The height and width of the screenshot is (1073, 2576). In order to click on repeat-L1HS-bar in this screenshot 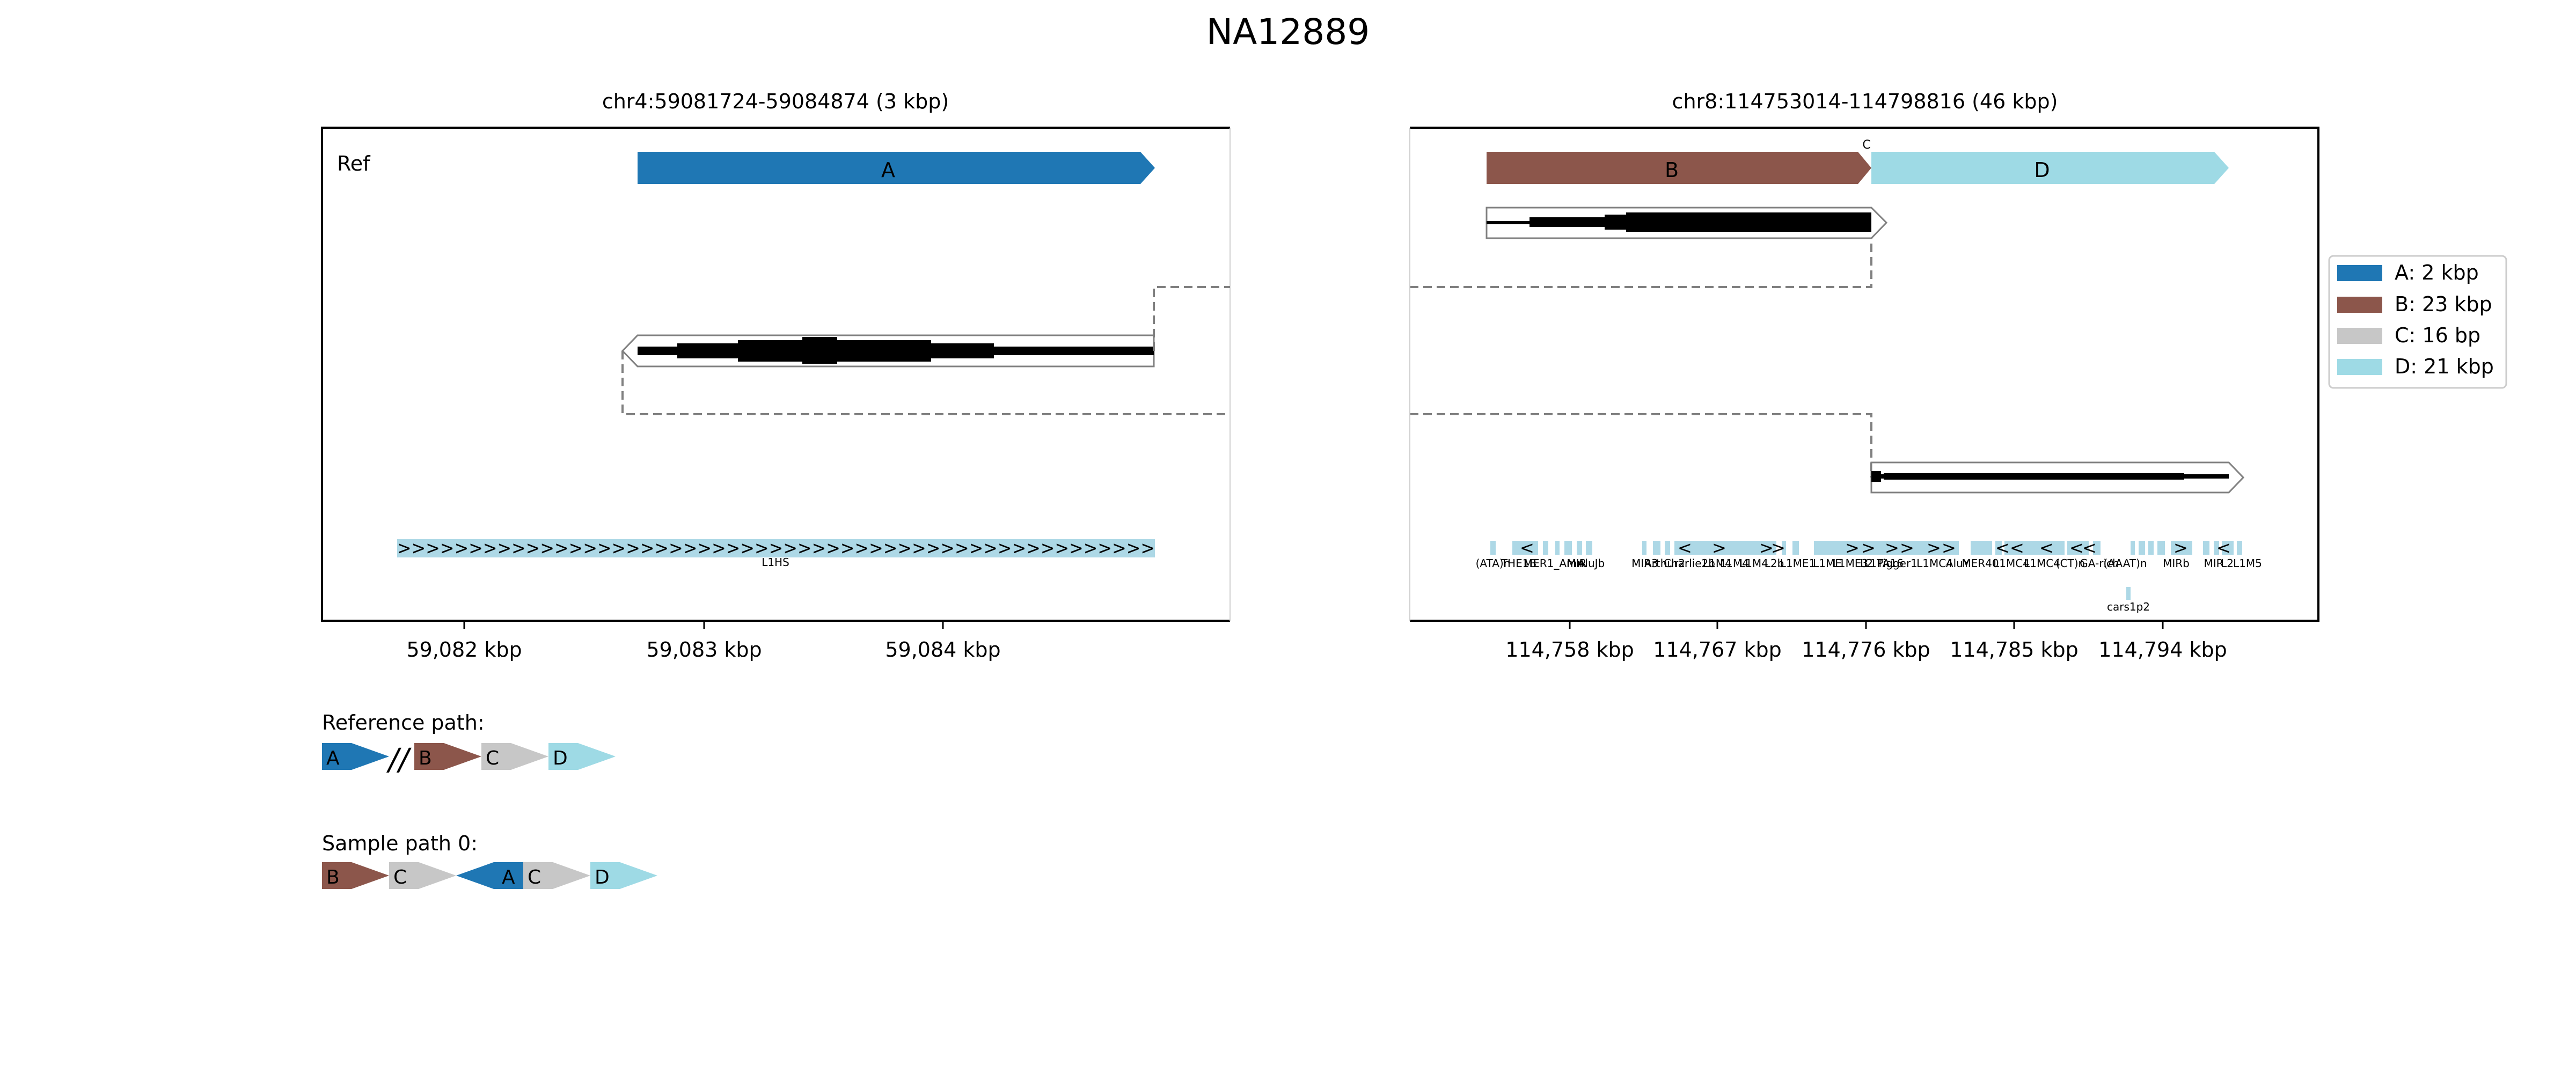, I will do `click(776, 548)`.